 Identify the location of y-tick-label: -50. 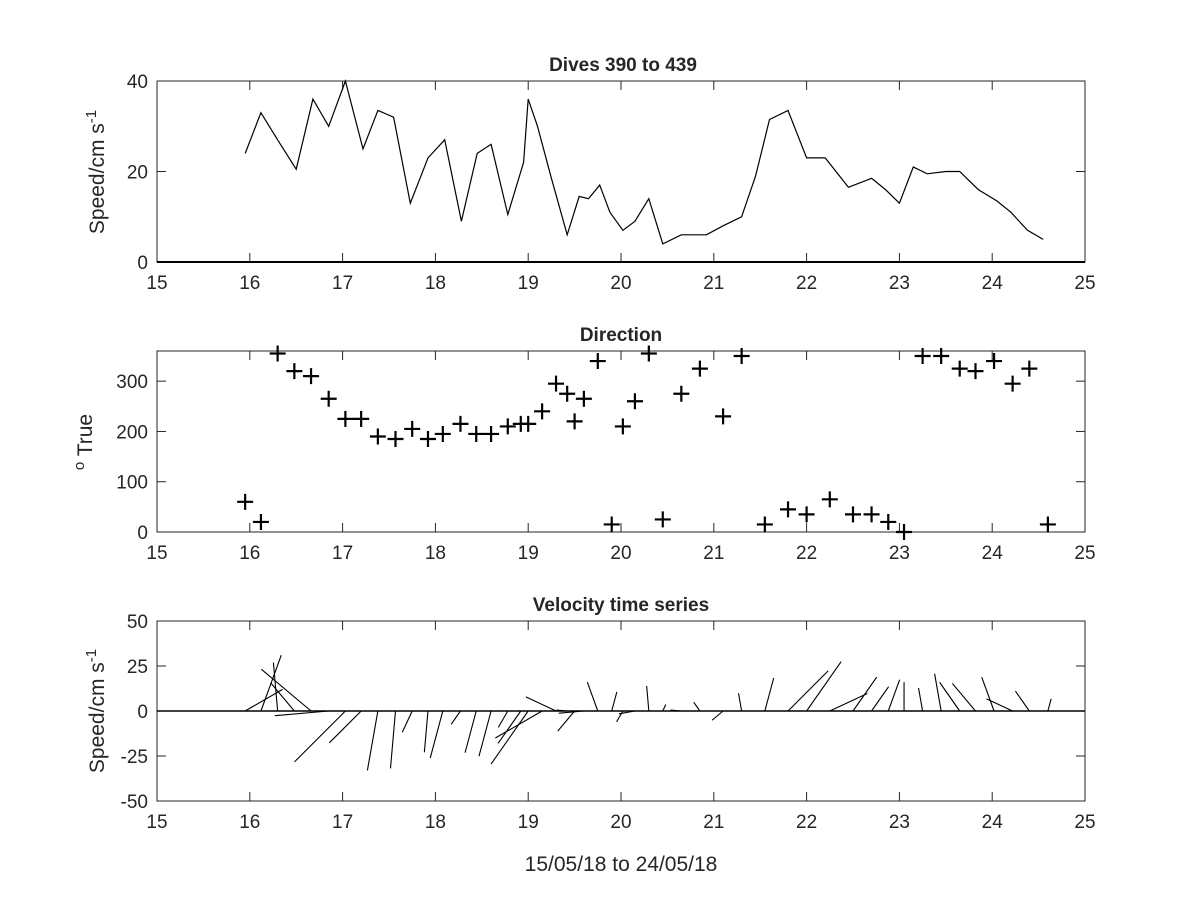
(134, 802).